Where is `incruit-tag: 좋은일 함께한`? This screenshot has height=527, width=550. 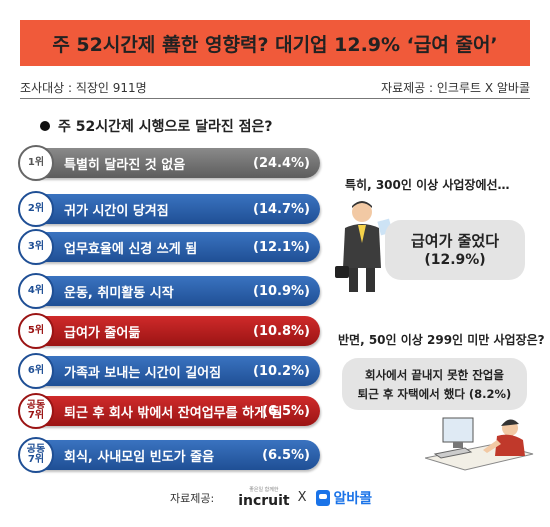 incruit-tag: 좋은일 함께한 is located at coordinates (264, 490).